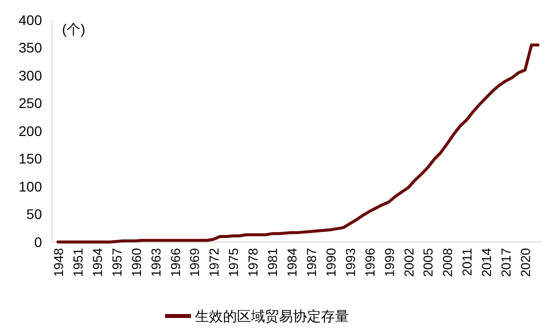 This screenshot has height=332, width=550. What do you see at coordinates (272, 262) in the screenshot?
I see `x-tick-label: 1981` at bounding box center [272, 262].